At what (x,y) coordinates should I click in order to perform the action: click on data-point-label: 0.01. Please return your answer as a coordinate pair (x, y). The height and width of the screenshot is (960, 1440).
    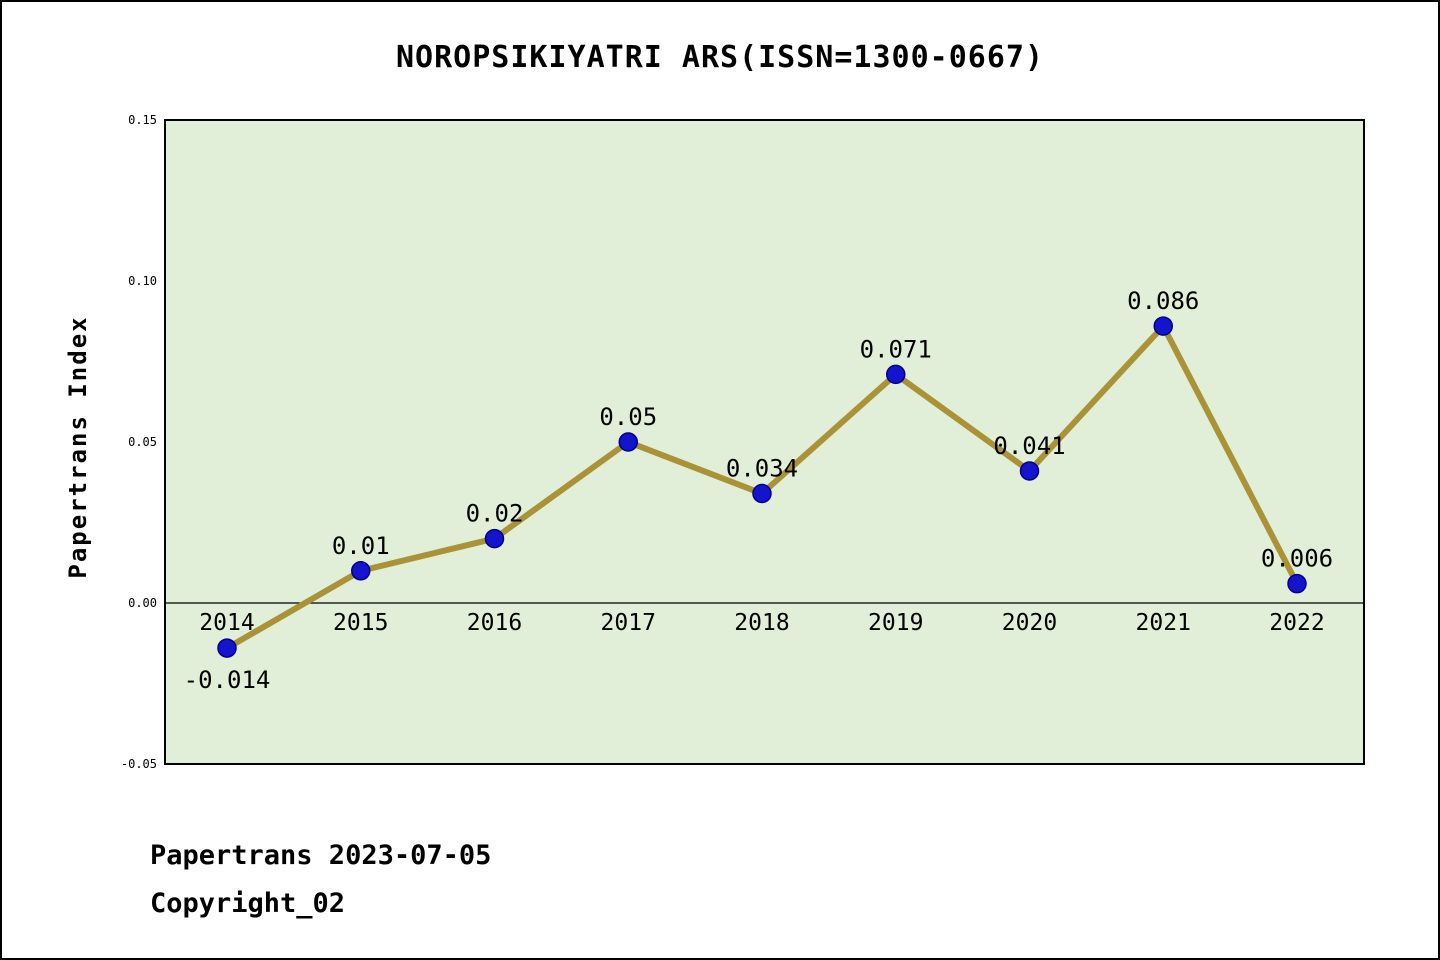
    Looking at the image, I should click on (361, 546).